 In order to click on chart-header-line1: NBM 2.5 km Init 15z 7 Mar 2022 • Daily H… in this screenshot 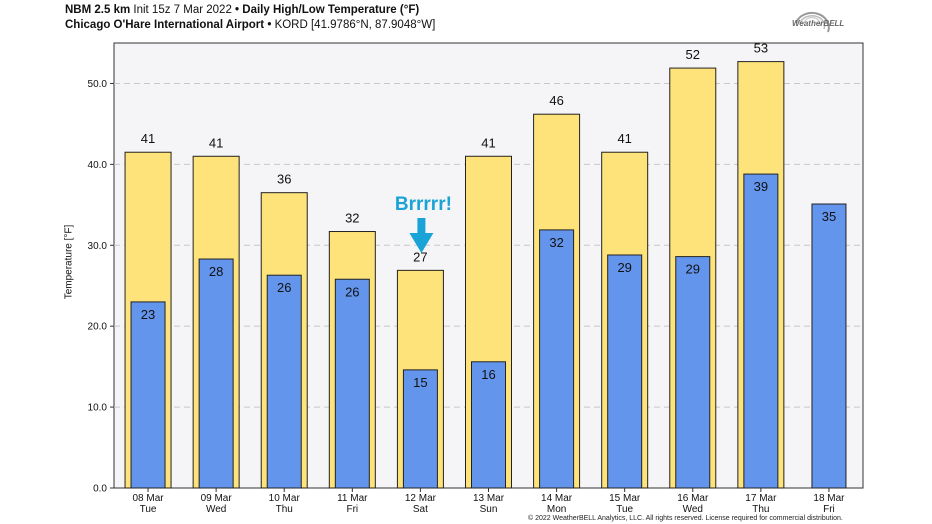, I will do `click(242, 10)`.